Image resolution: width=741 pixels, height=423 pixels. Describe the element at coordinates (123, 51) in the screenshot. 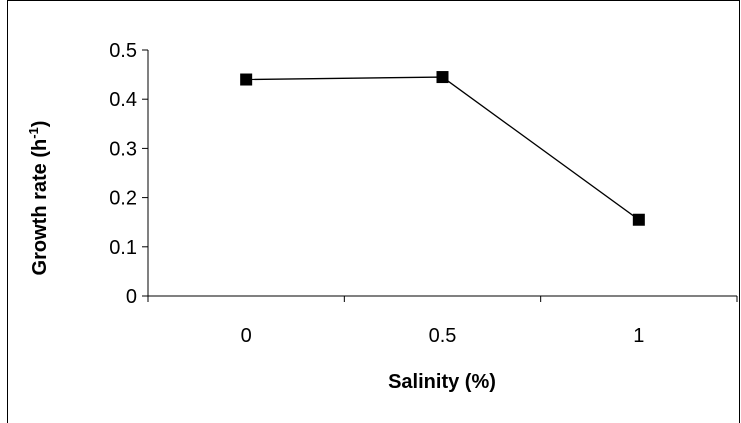

I see `y-tick-label: 0.5` at that location.